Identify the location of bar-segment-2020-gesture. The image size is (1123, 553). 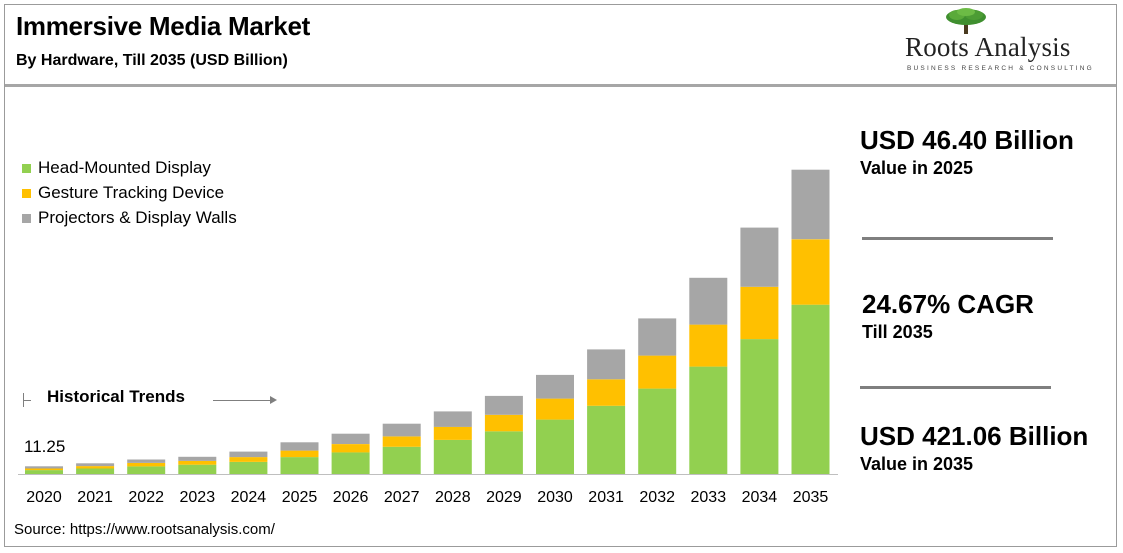
(44, 469).